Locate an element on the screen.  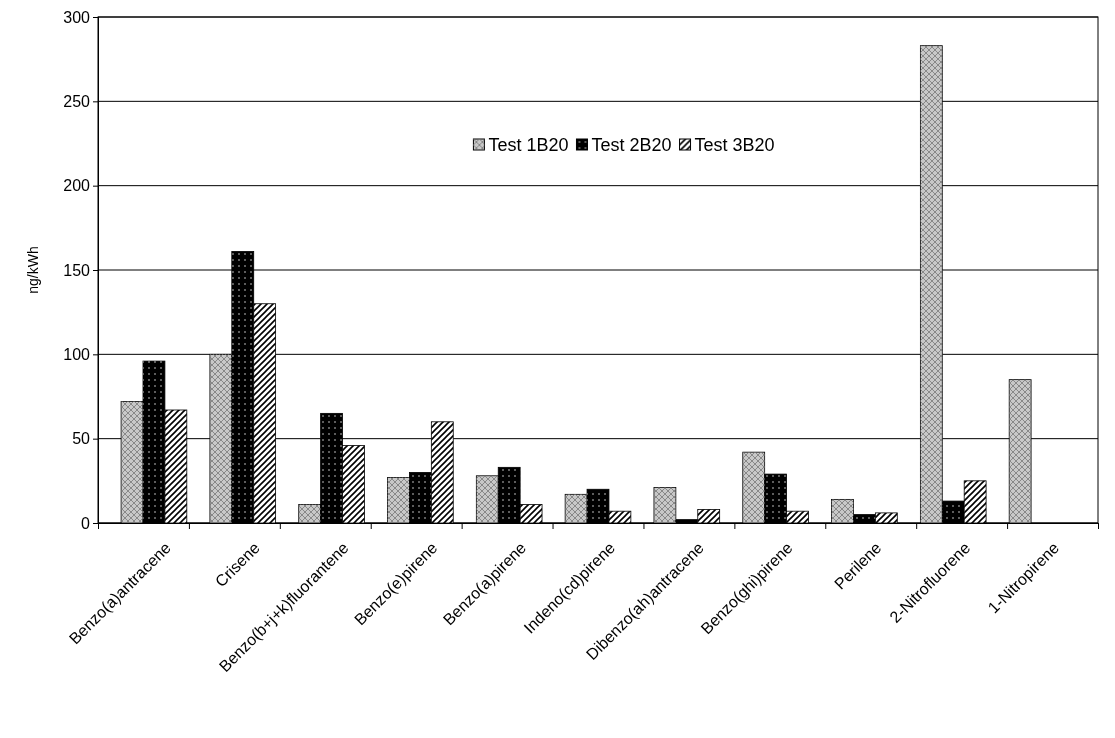
y-tick-label: 50 is located at coordinates (81, 439).